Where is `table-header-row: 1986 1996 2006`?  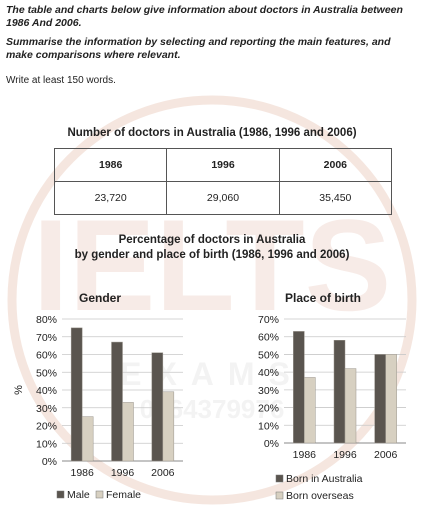
table-header-row: 1986 1996 2006 is located at coordinates (223, 165).